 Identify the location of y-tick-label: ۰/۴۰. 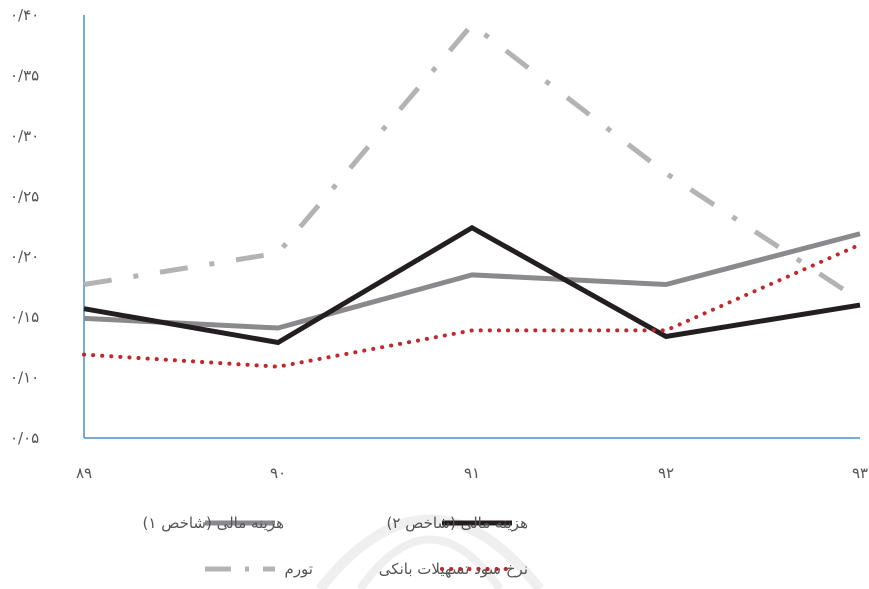
(24, 15).